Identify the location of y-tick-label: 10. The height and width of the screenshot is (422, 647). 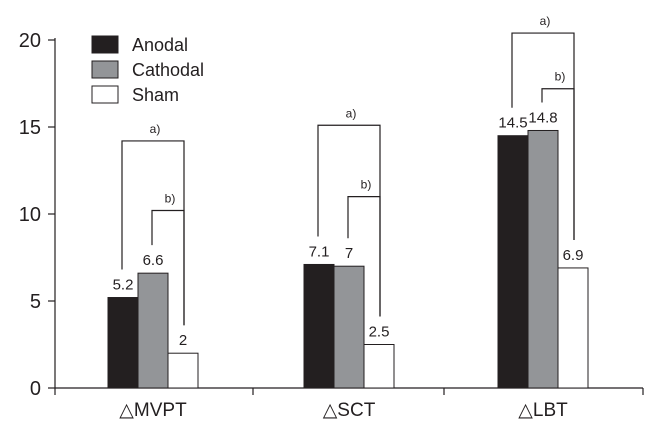
(30, 215).